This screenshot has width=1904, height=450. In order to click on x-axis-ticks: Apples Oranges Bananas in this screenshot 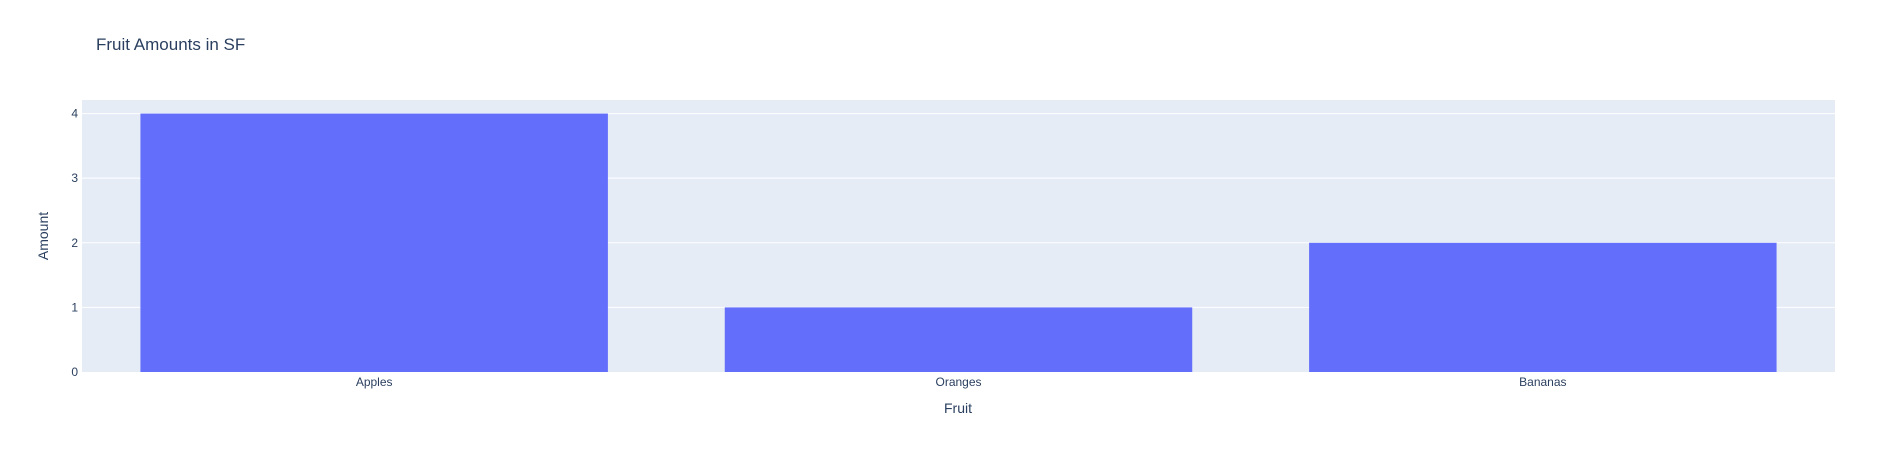, I will do `click(961, 382)`.